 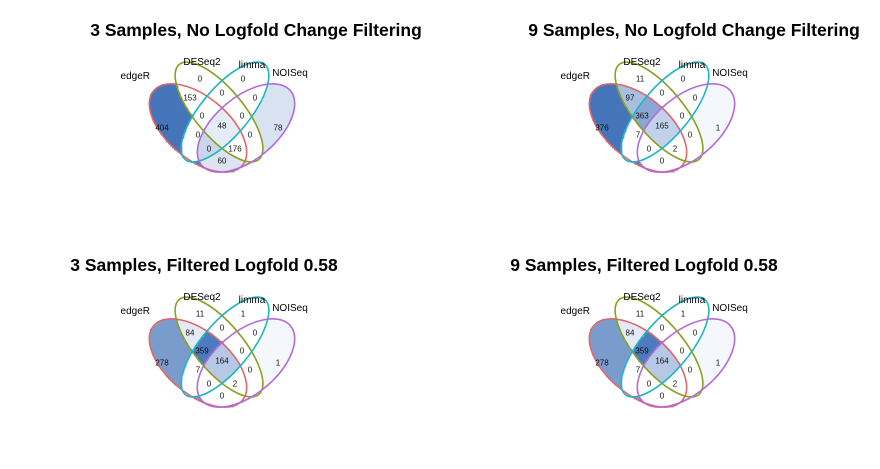 I want to click on panel-title: 3 Samples, No Logfold Change Filtering, so click(x=256, y=30).